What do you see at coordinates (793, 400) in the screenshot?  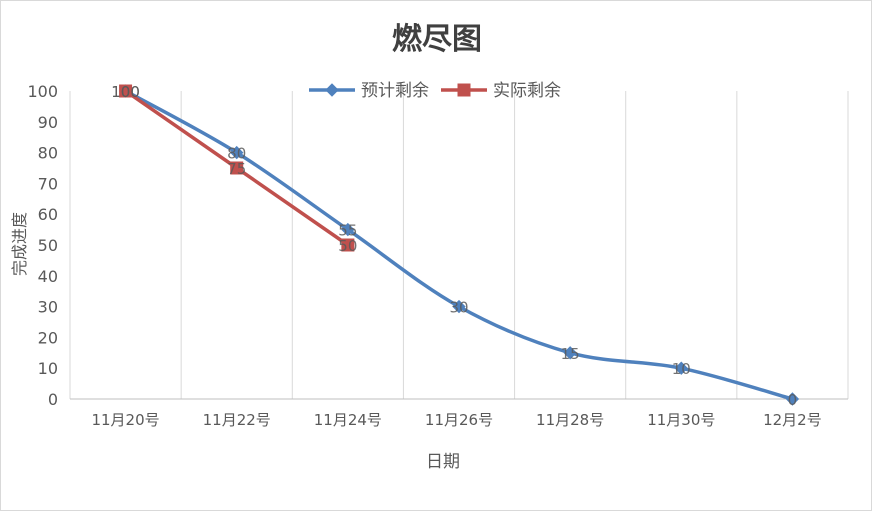 I see `data-label: 0` at bounding box center [793, 400].